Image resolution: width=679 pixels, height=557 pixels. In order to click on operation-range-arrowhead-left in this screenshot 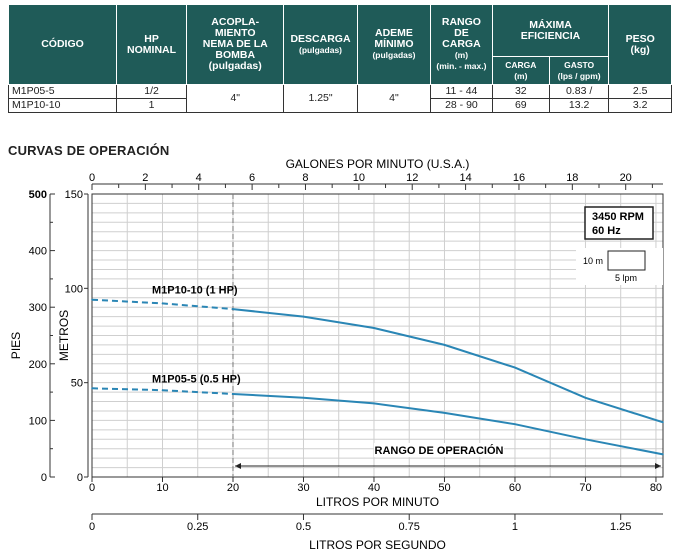, I will do `click(237, 466)`.